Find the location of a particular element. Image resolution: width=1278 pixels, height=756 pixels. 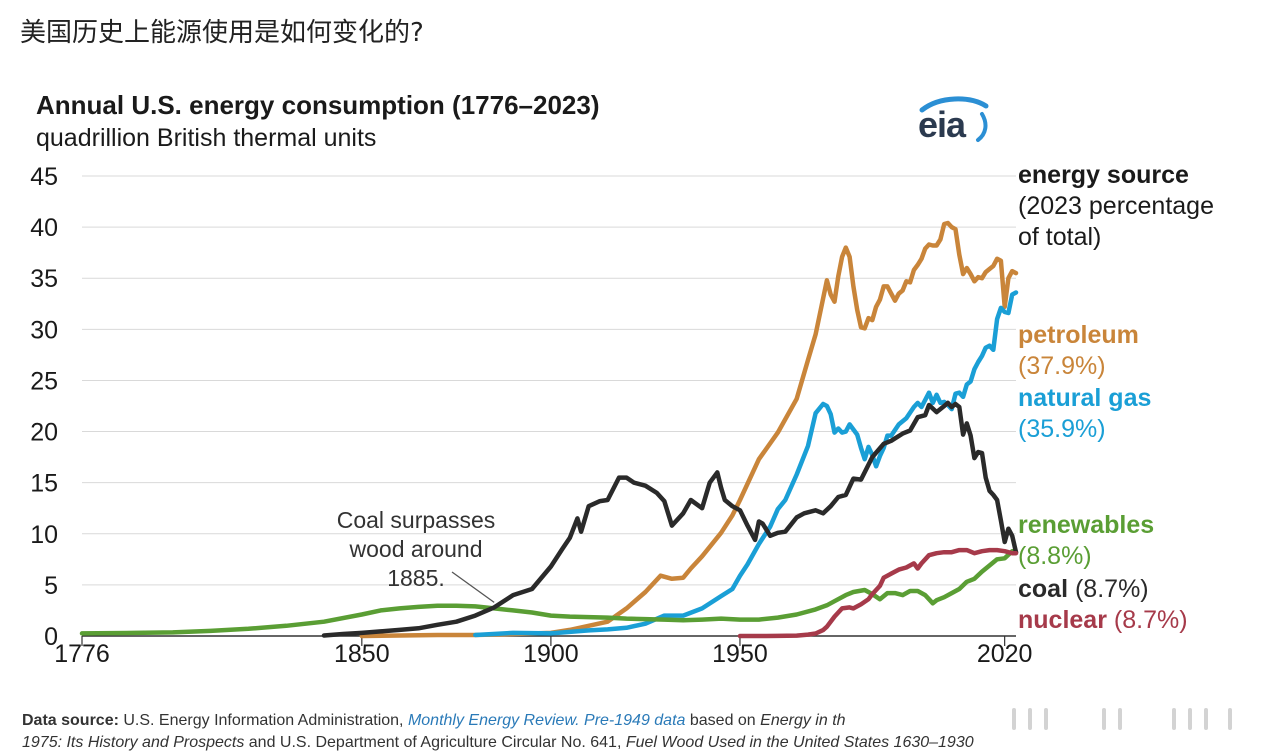

legend-nuclear: nuclear (8.7%) is located at coordinates (1103, 620).